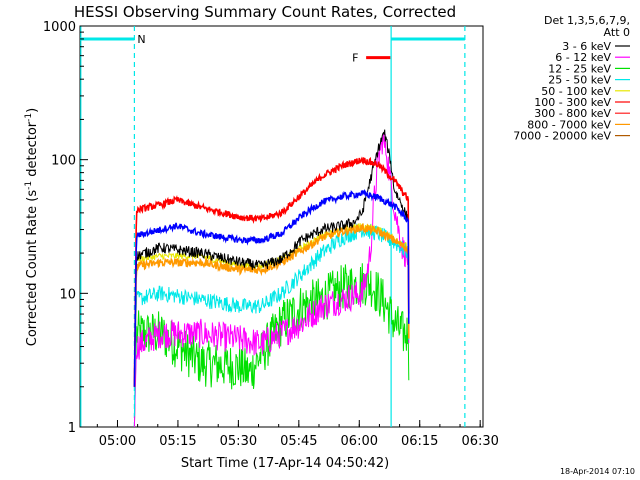  I want to click on x-axis-label: Start Time (17-Apr-14 04:50:42), so click(285, 463).